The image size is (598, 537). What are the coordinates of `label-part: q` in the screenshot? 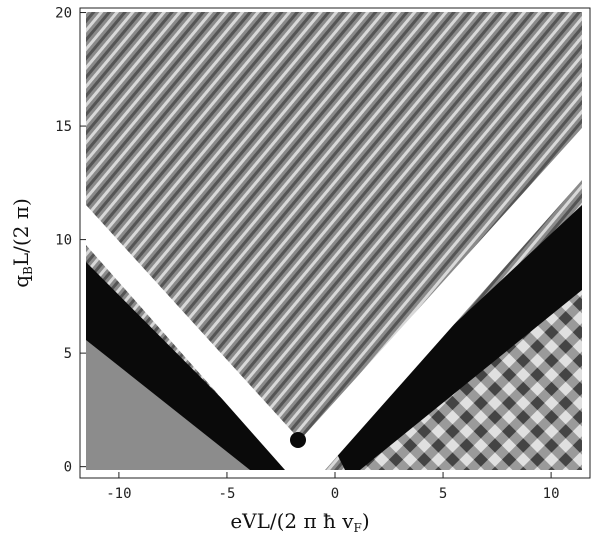 It's located at (21, 281).